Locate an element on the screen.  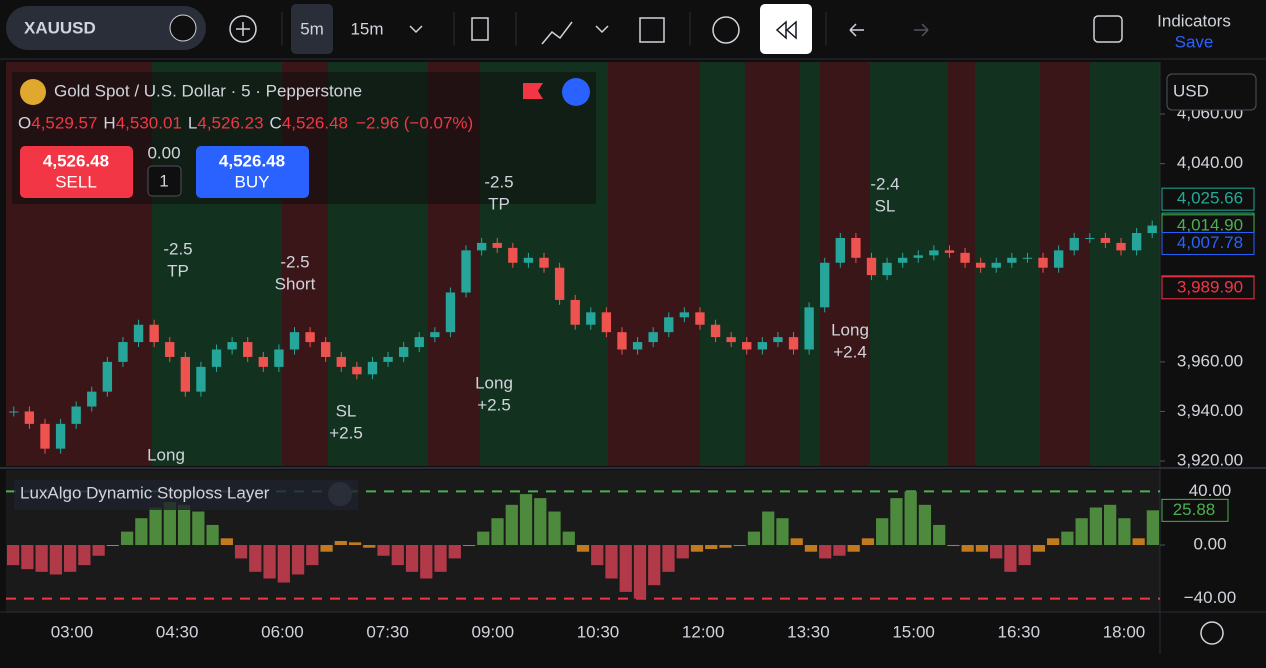
flag is located at coordinates (533, 91).